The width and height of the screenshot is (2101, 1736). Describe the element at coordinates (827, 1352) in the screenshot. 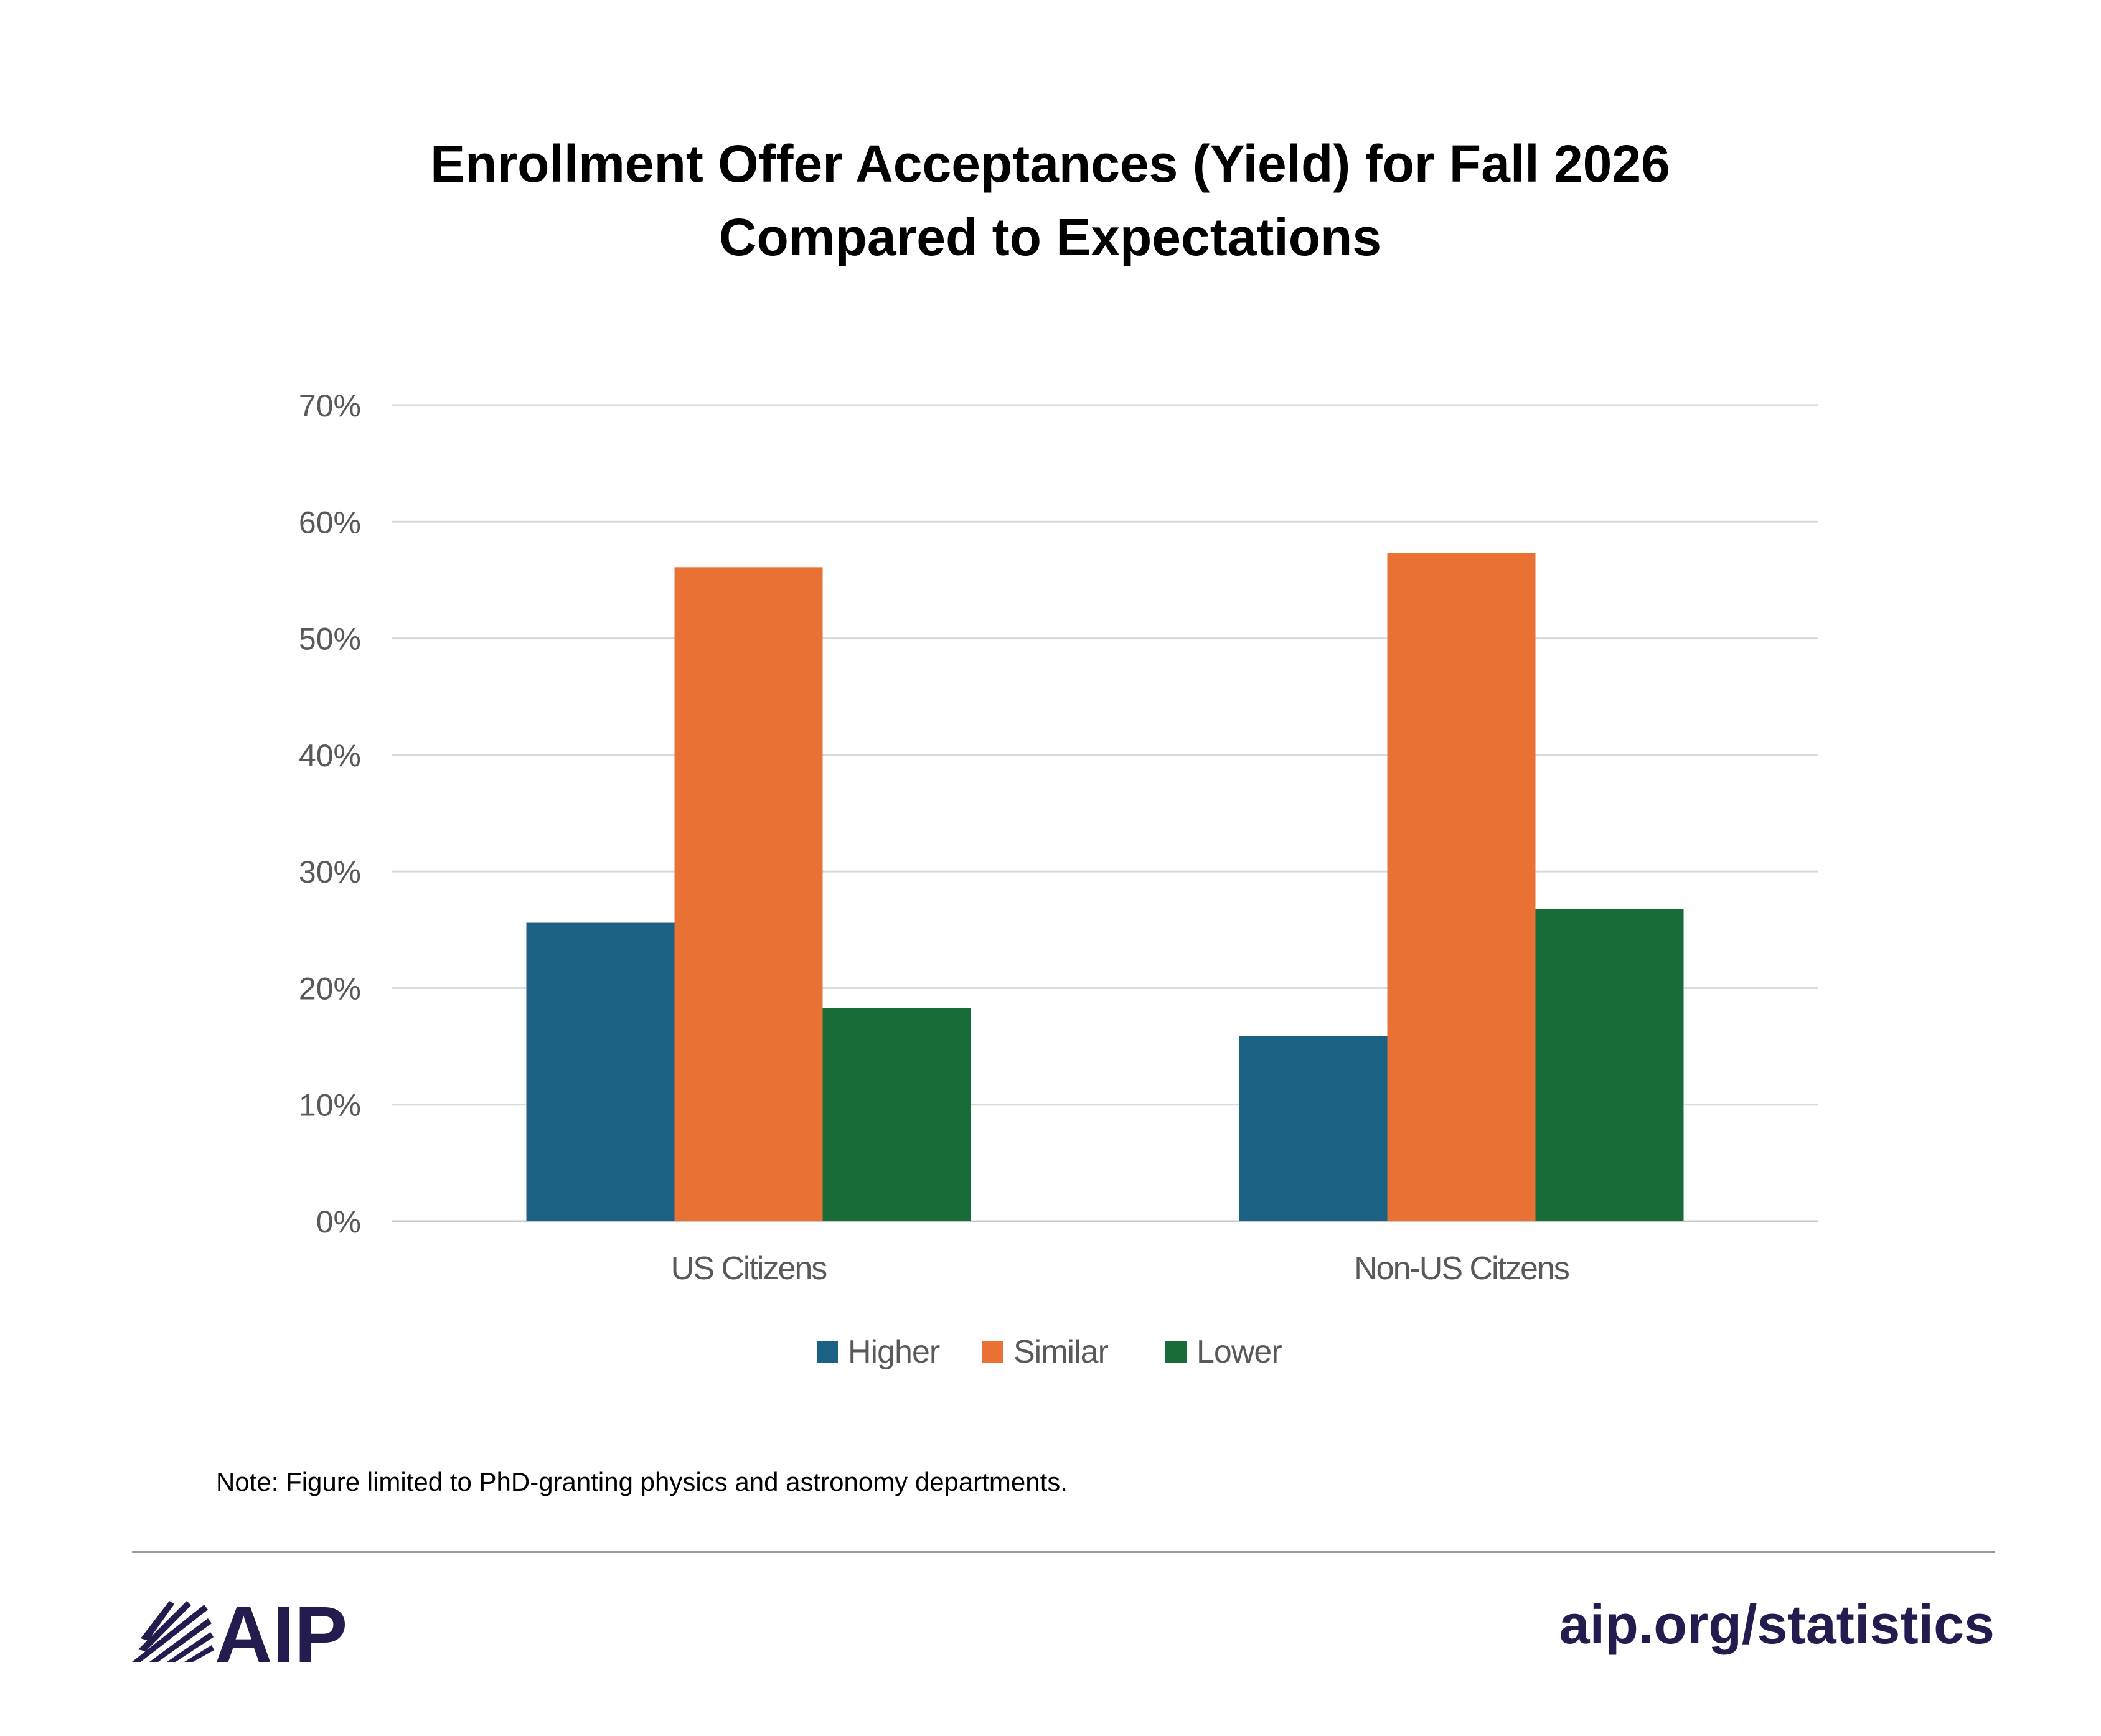

I see `legend-swatch-higher` at that location.